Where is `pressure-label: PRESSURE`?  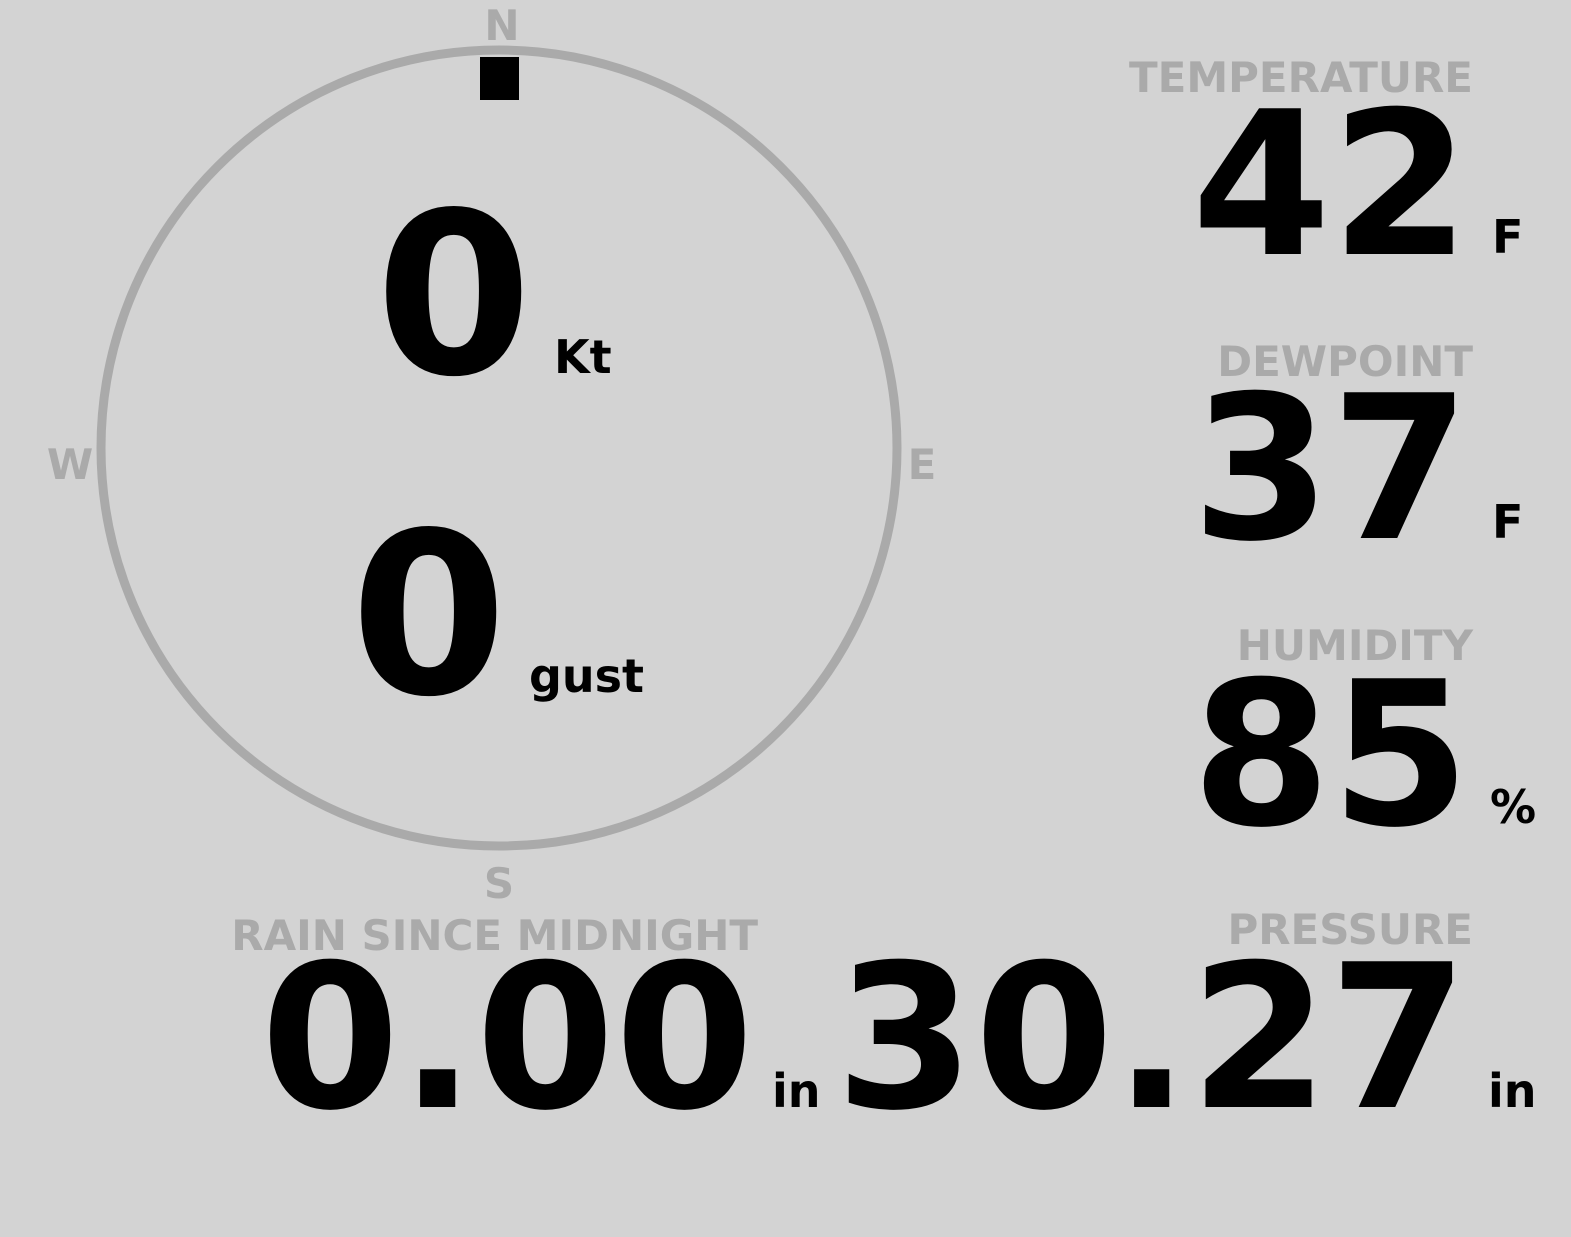 pressure-label: PRESSURE is located at coordinates (1350, 929).